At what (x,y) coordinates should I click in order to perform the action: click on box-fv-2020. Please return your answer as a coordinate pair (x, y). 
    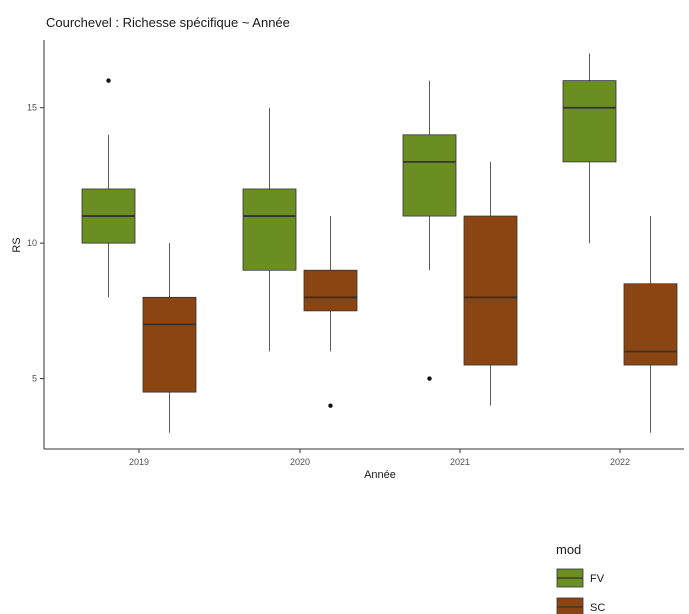
    Looking at the image, I should click on (269, 229).